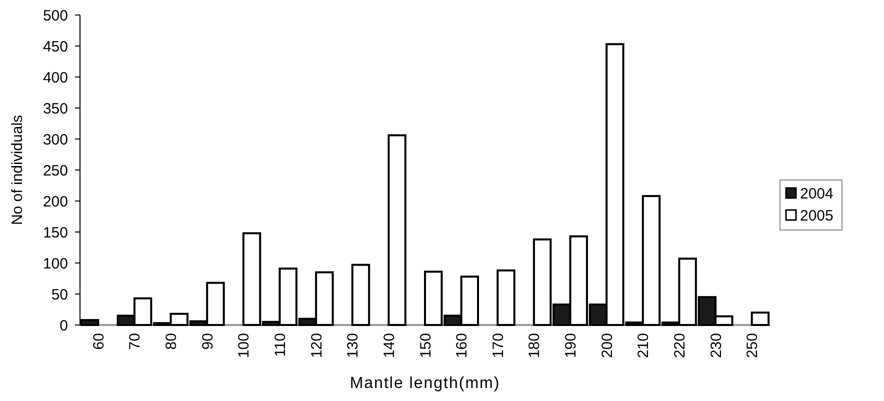 The image size is (884, 401). I want to click on y-tick-label: 0, so click(64, 325).